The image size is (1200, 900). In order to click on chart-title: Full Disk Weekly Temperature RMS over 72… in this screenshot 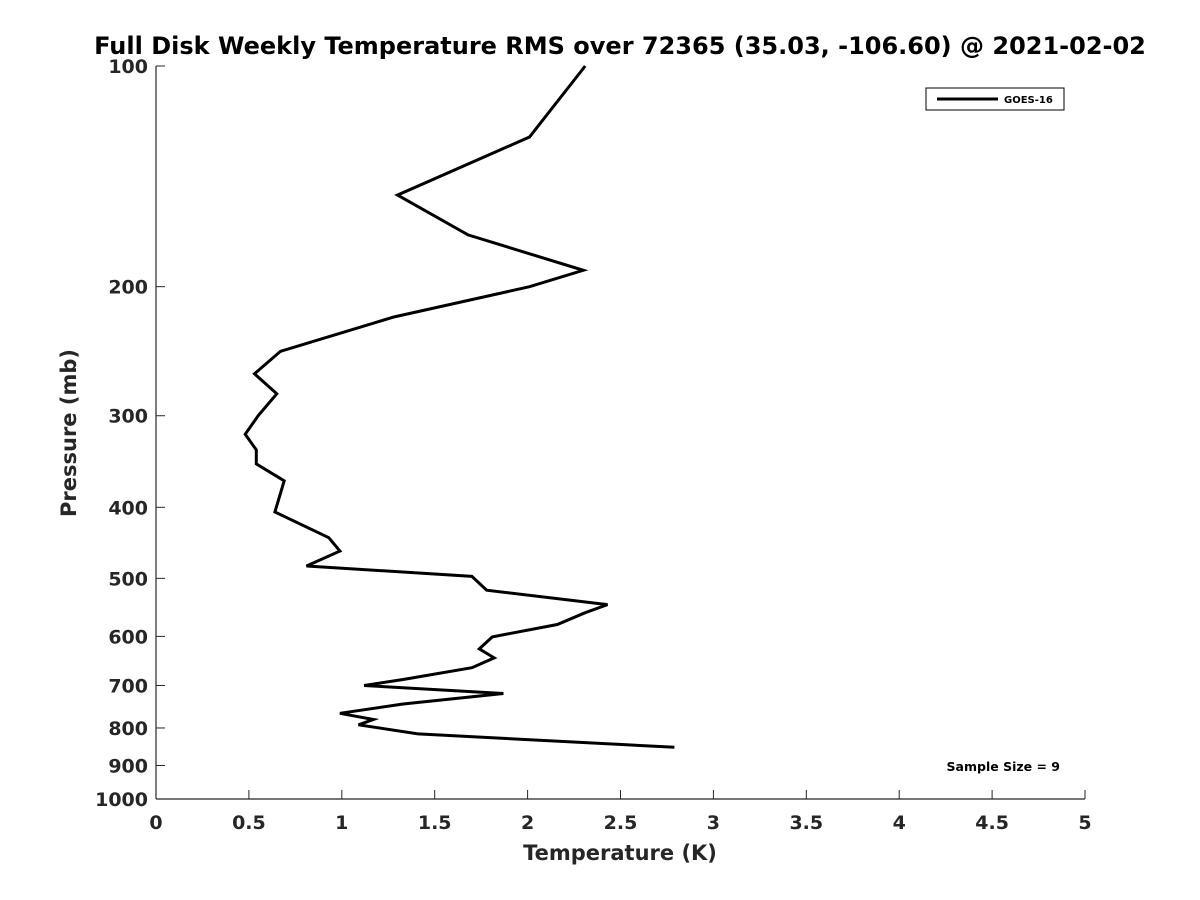, I will do `click(620, 46)`.